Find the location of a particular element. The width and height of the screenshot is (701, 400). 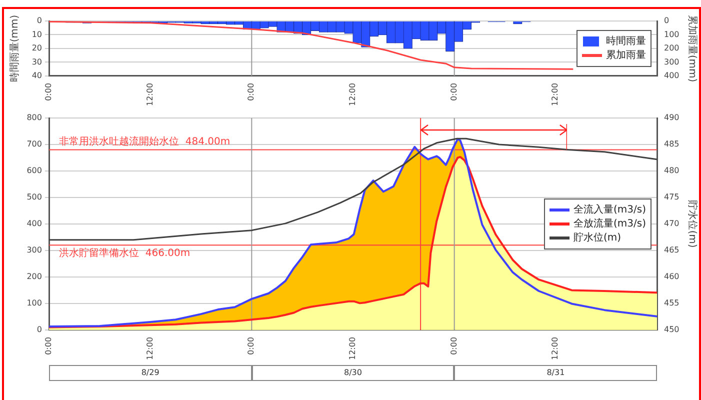

y2-tick-label: 480 is located at coordinates (672, 171).